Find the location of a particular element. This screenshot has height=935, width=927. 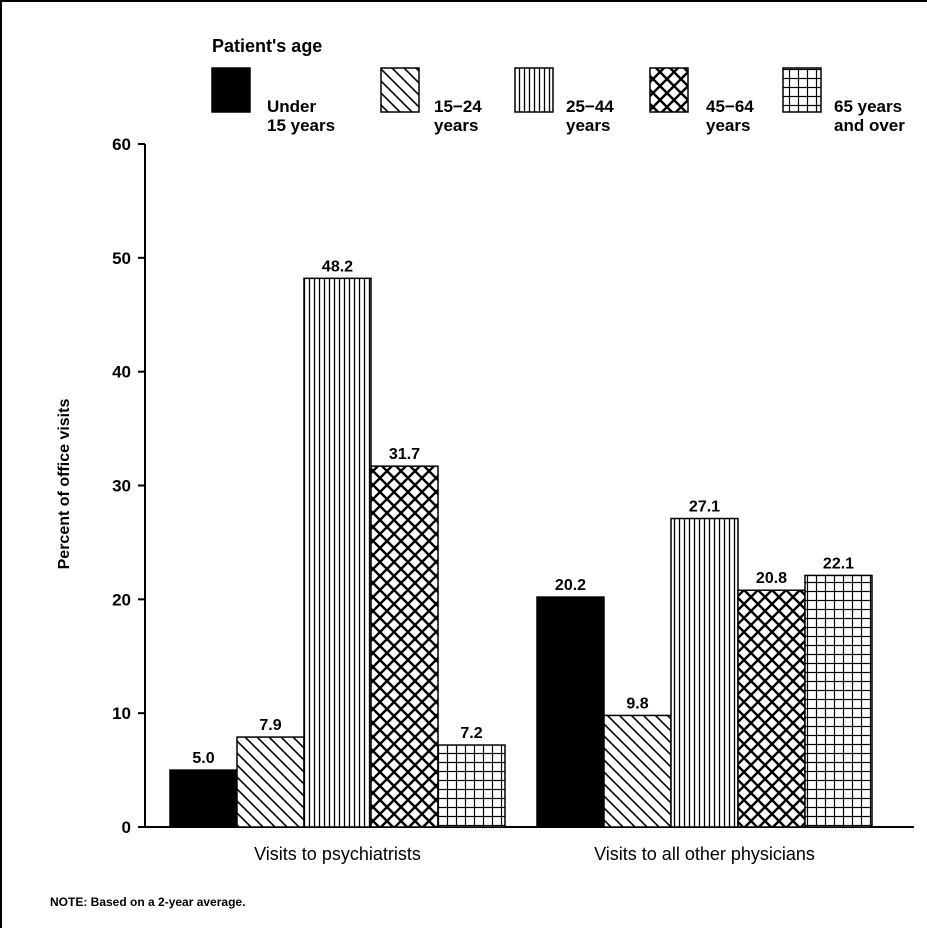

legend-label: and over is located at coordinates (869, 125).